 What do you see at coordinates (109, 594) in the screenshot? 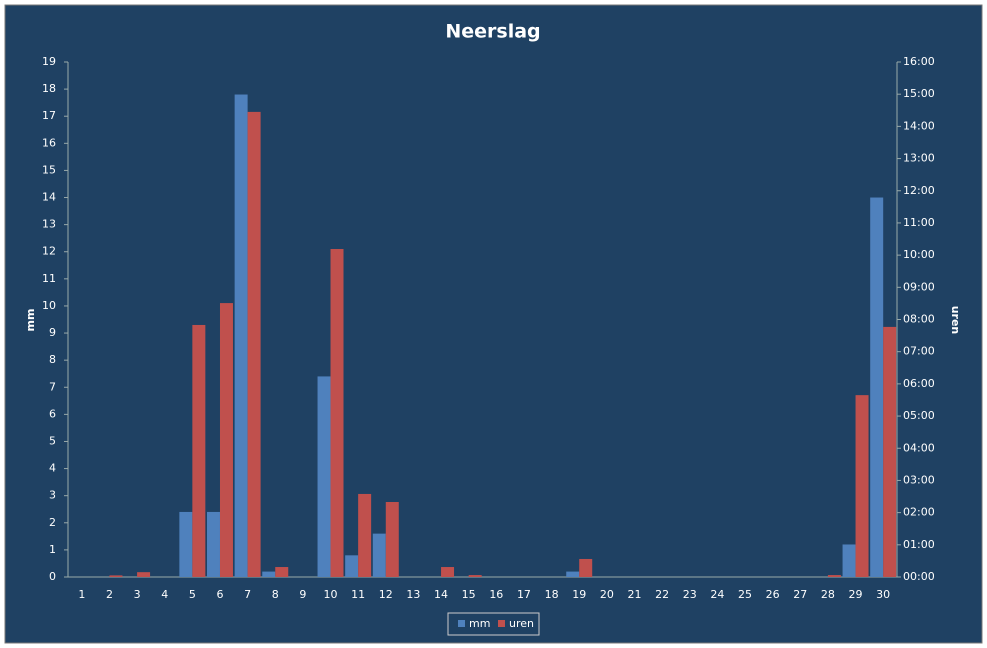
I see `x-tick-label: 2` at bounding box center [109, 594].